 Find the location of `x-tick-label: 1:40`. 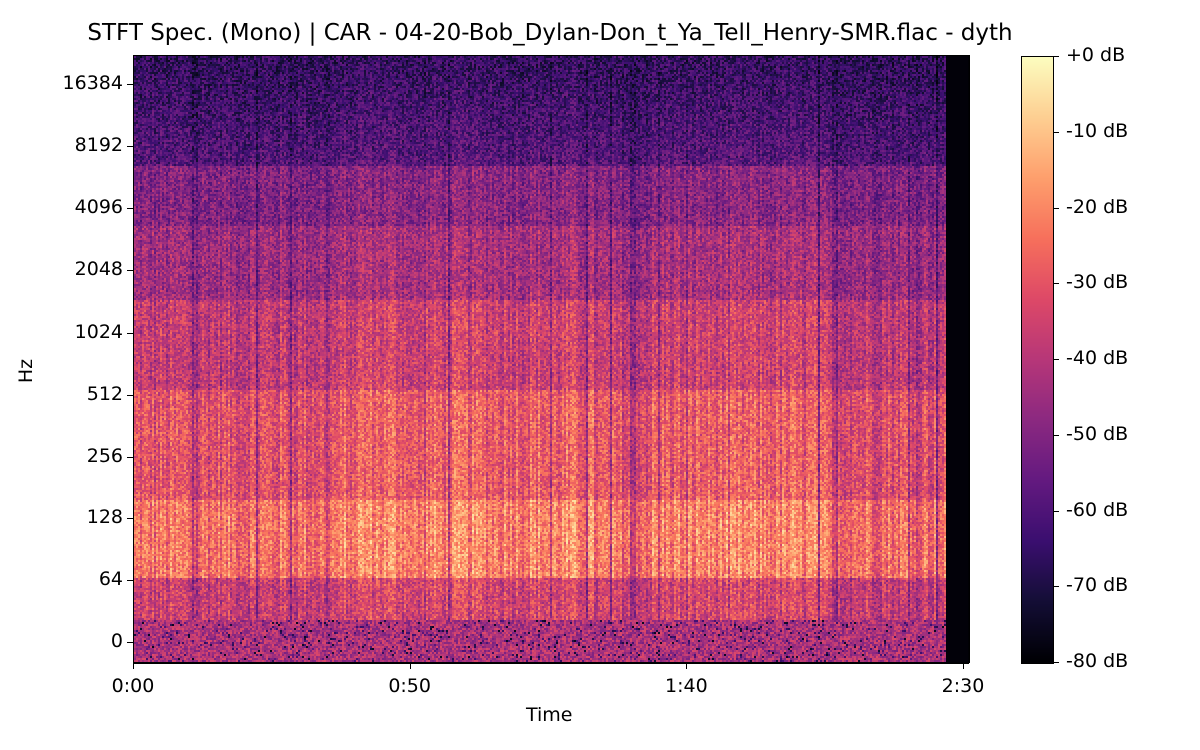

x-tick-label: 1:40 is located at coordinates (686, 686).